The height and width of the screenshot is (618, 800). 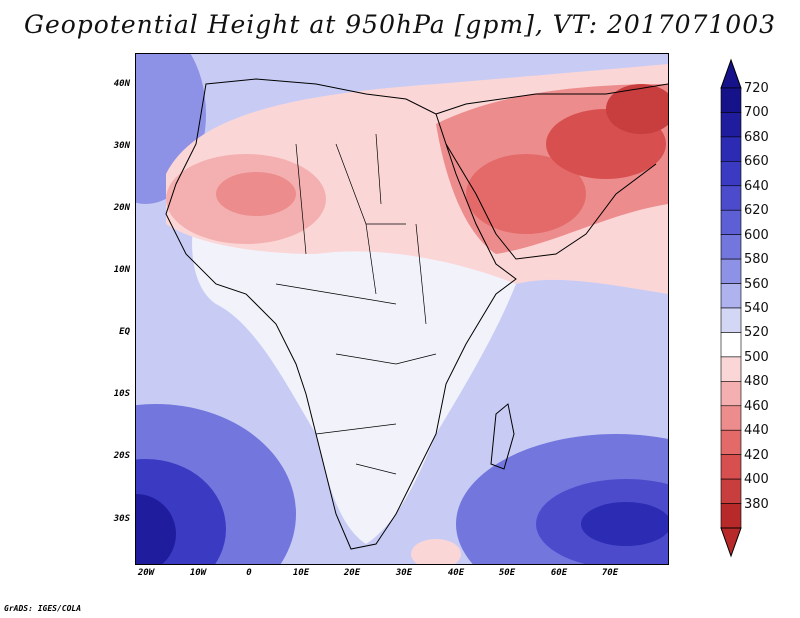 I want to click on colorbar-label-560: 560, so click(x=756, y=284).